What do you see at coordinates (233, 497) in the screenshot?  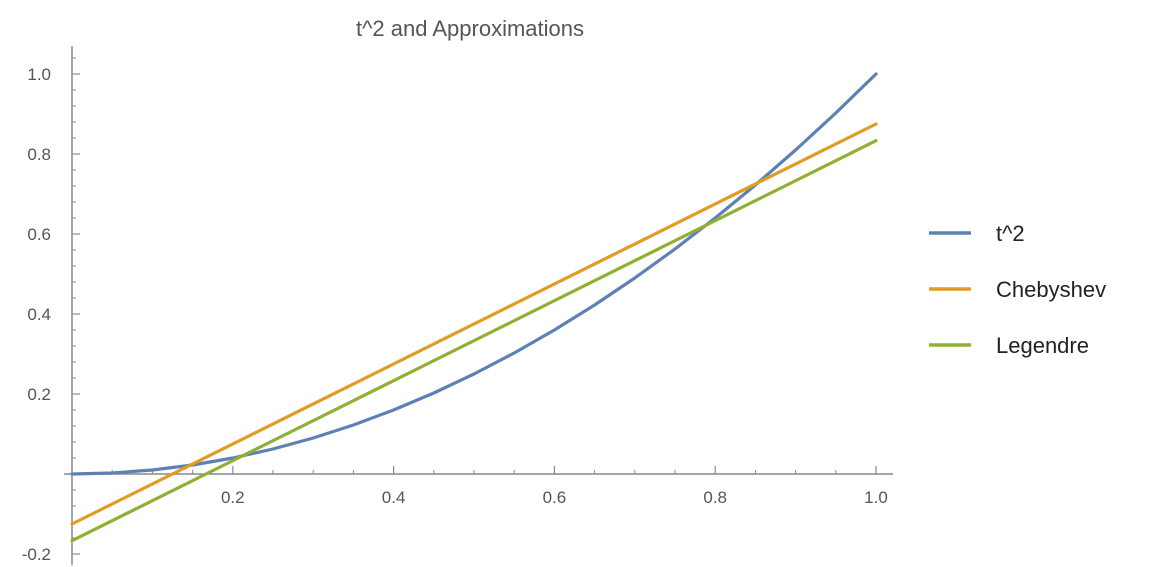 I see `x-tick-label: 0.2` at bounding box center [233, 497].